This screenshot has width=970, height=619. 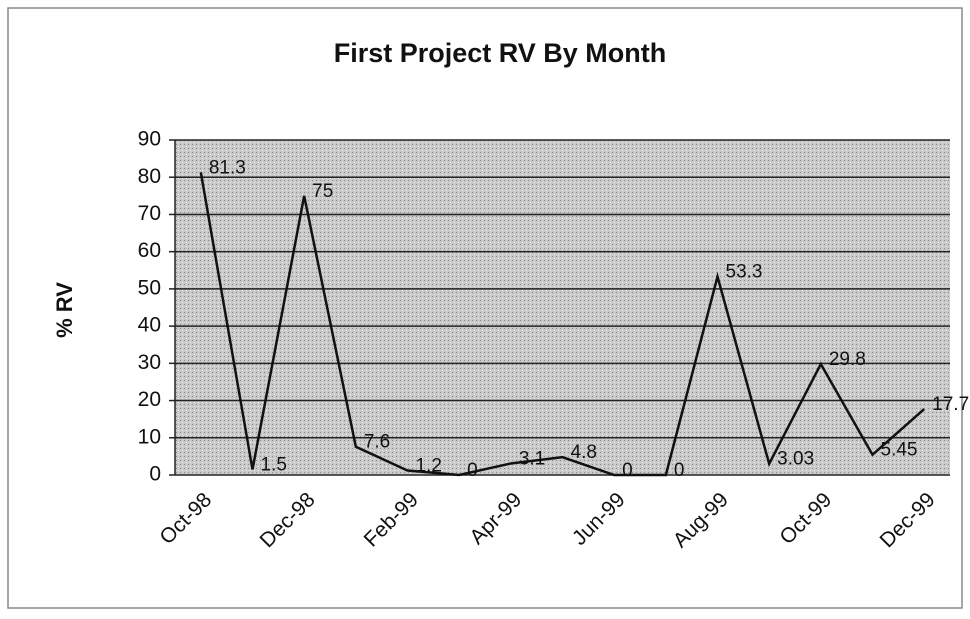 What do you see at coordinates (149, 139) in the screenshot?
I see `y-tick-label: 90` at bounding box center [149, 139].